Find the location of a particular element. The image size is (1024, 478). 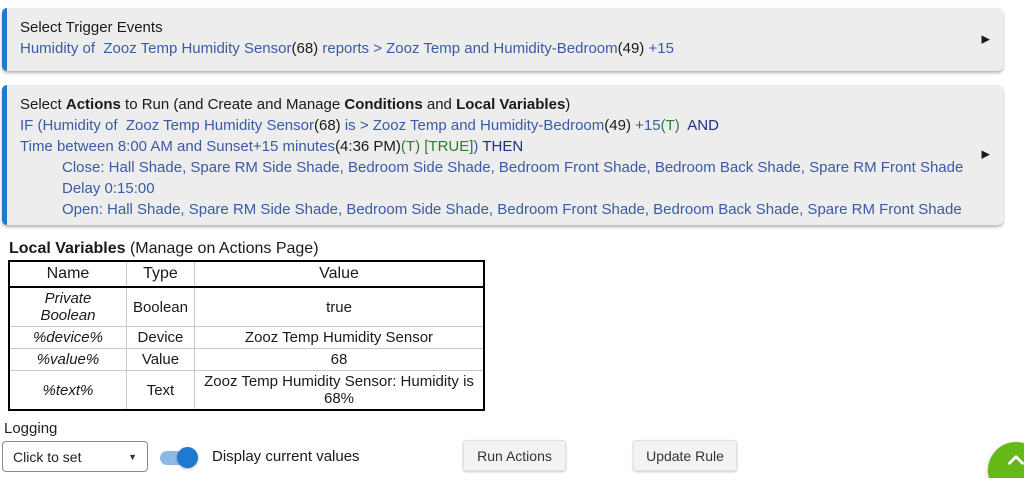

rule-segment: Actions is located at coordinates (93, 104).